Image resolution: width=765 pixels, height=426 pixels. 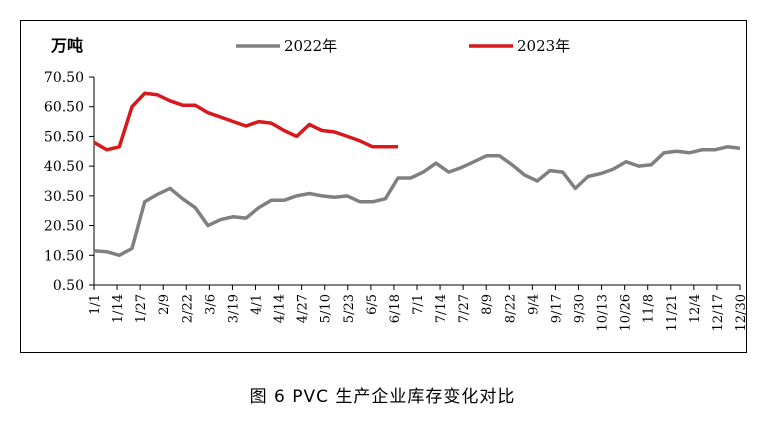 I want to click on x-tick-label: 4/27, so click(x=303, y=308).